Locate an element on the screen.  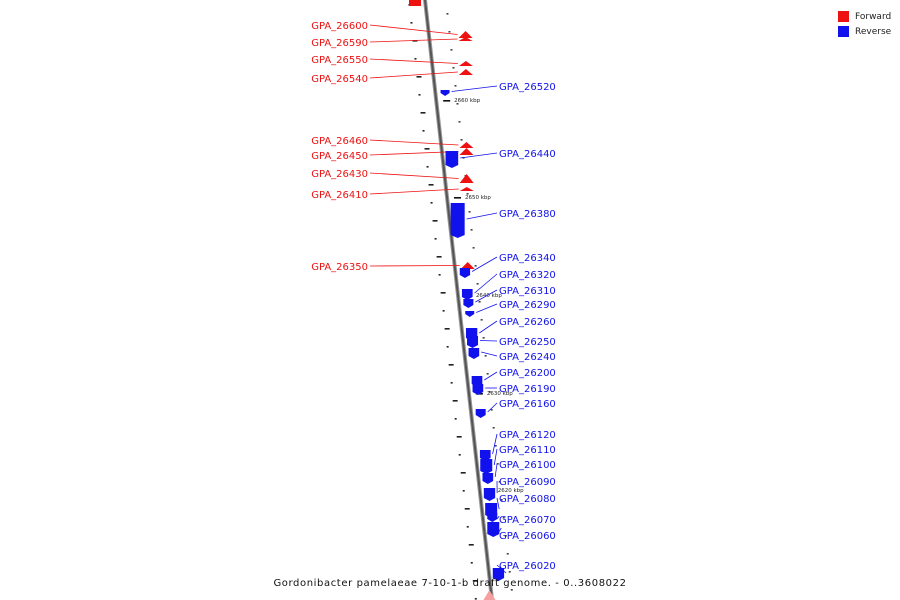
scale-label: 2620 kbp is located at coordinates (511, 491).